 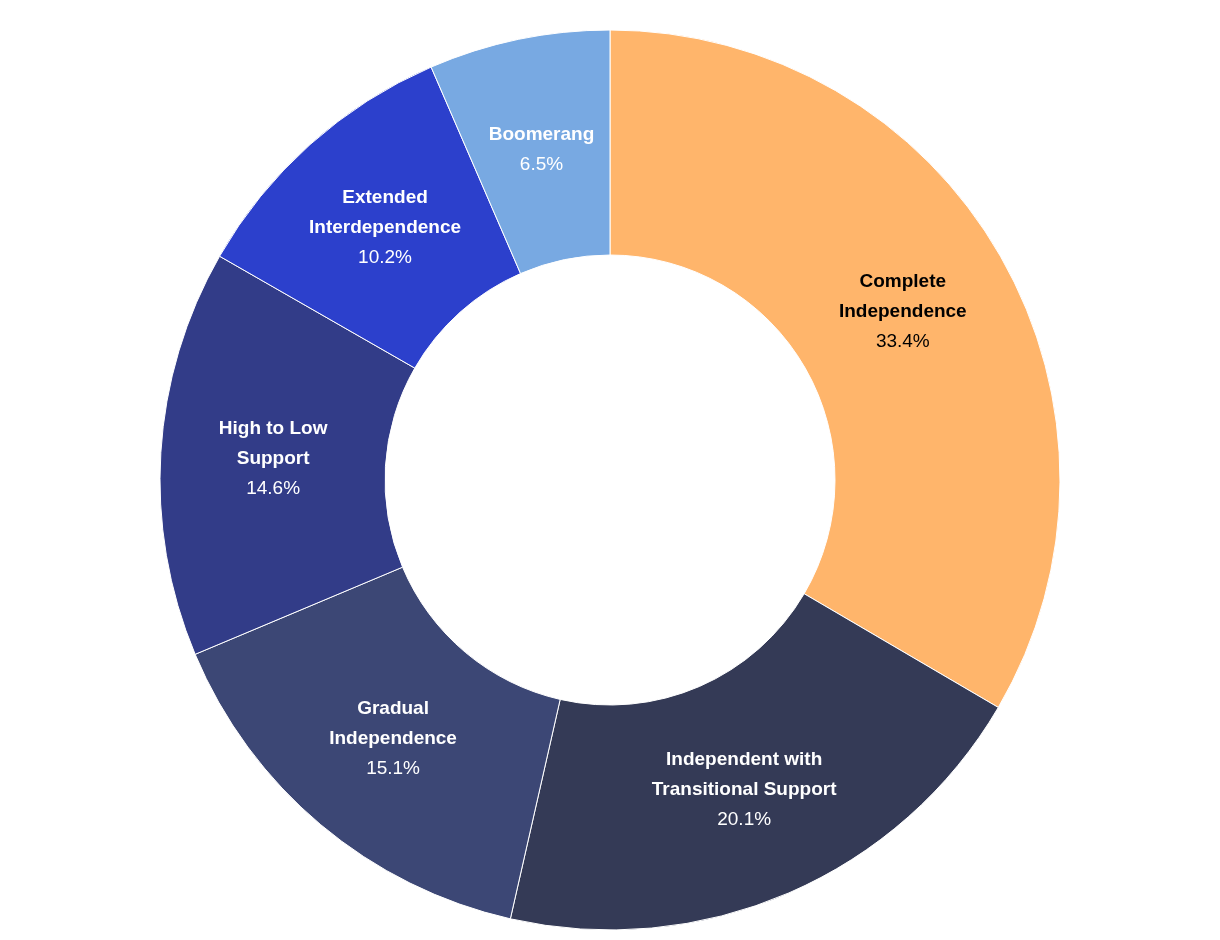 What do you see at coordinates (393, 722) in the screenshot?
I see `slice-label: Gradual Independence` at bounding box center [393, 722].